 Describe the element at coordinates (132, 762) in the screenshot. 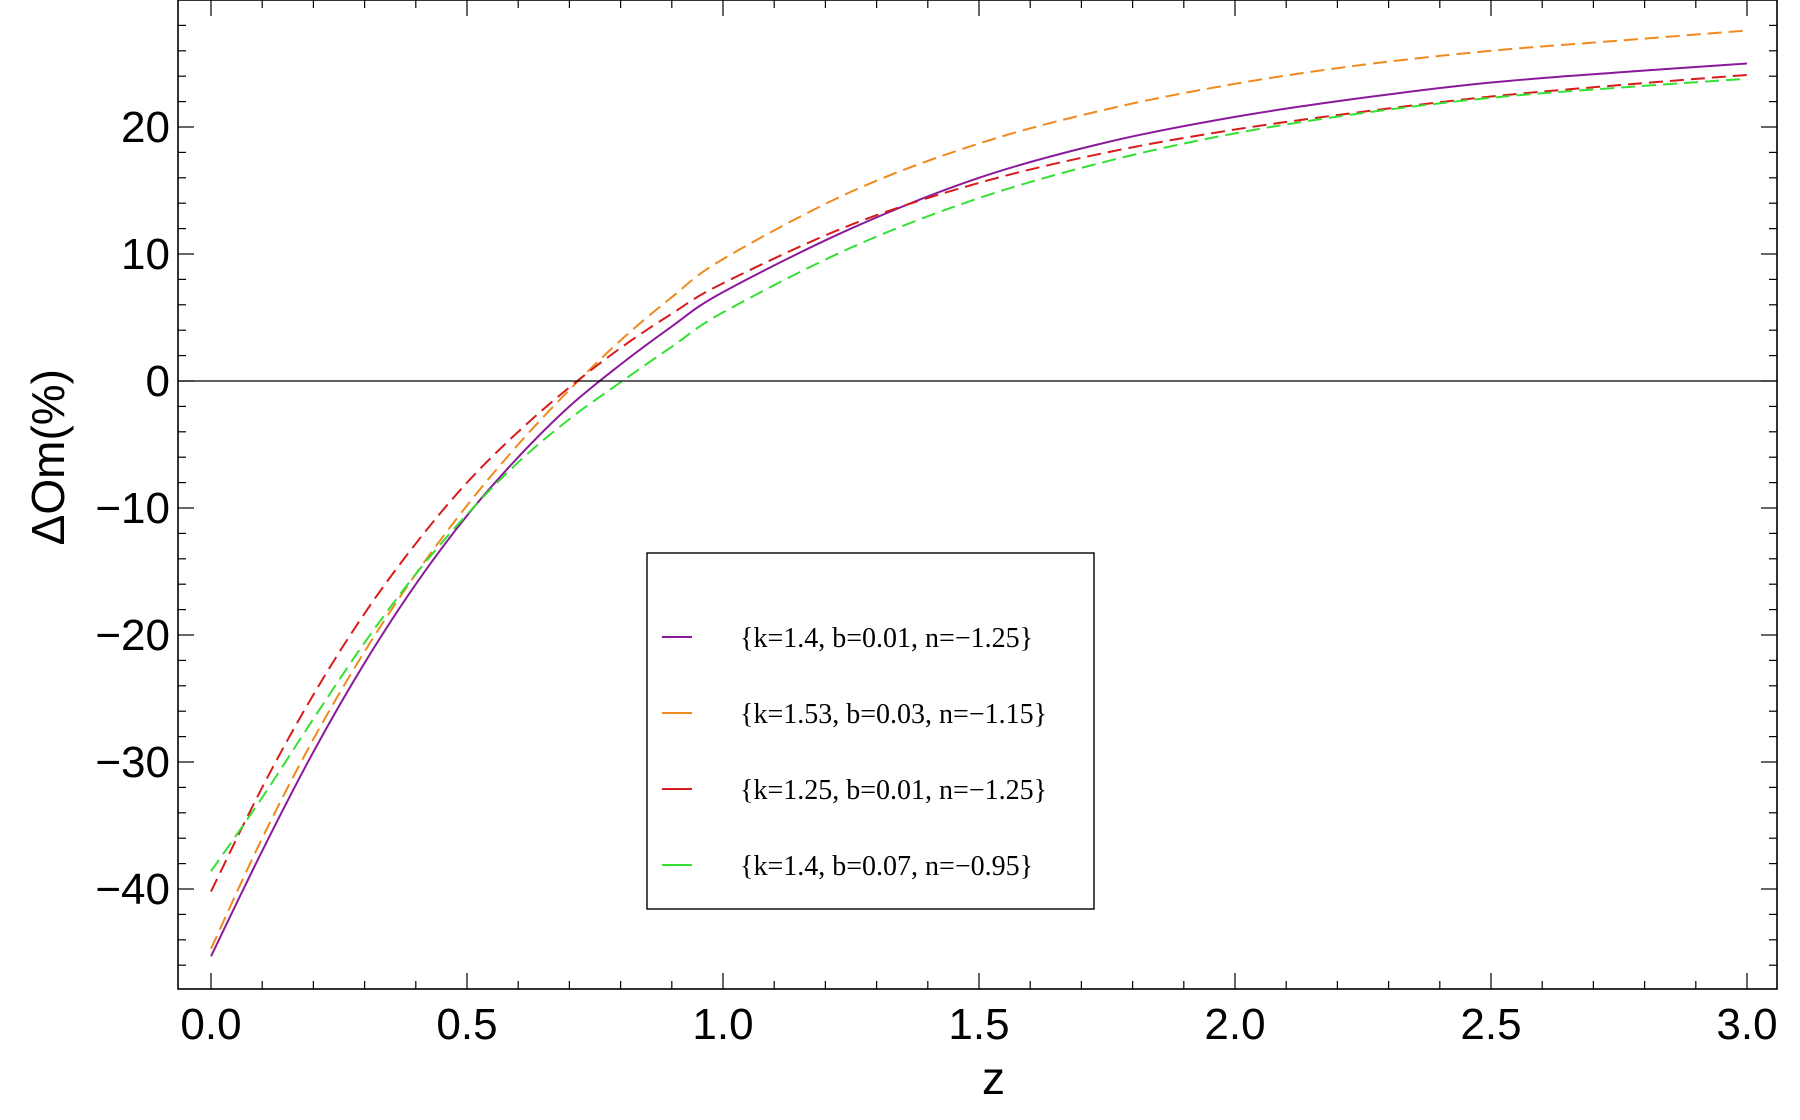

I see `y-tick-label: −30` at that location.